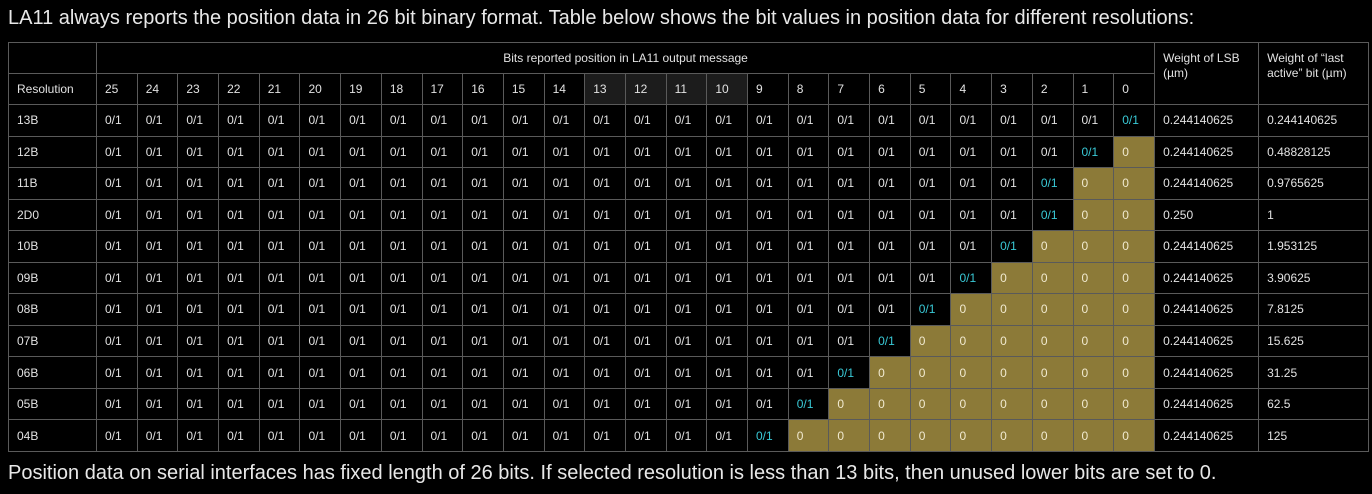 This screenshot has width=1372, height=494. I want to click on bit-header-22: 22, so click(239, 89).